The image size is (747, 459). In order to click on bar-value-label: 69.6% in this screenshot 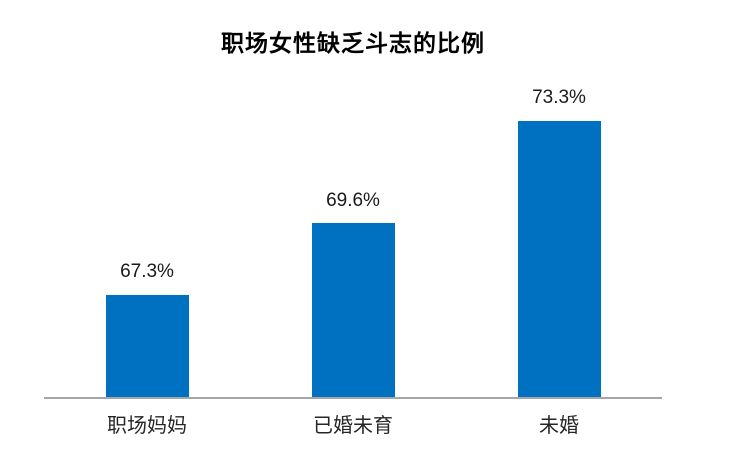, I will do `click(353, 200)`.